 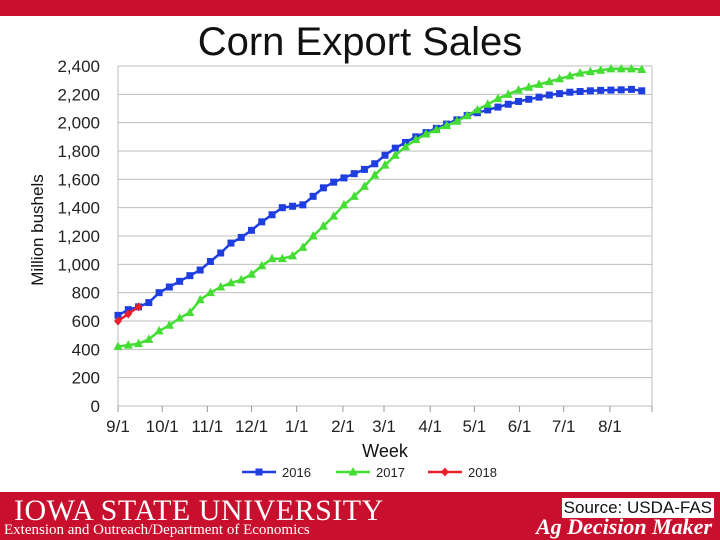 What do you see at coordinates (78, 123) in the screenshot?
I see `y-tick-label: 2,000` at bounding box center [78, 123].